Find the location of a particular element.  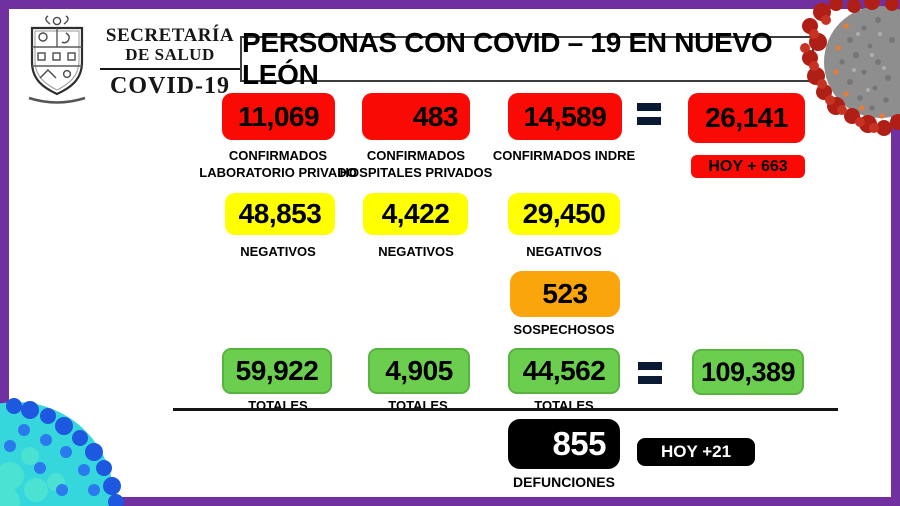

negativos-label-1: NEGATIVOS is located at coordinates (278, 251).